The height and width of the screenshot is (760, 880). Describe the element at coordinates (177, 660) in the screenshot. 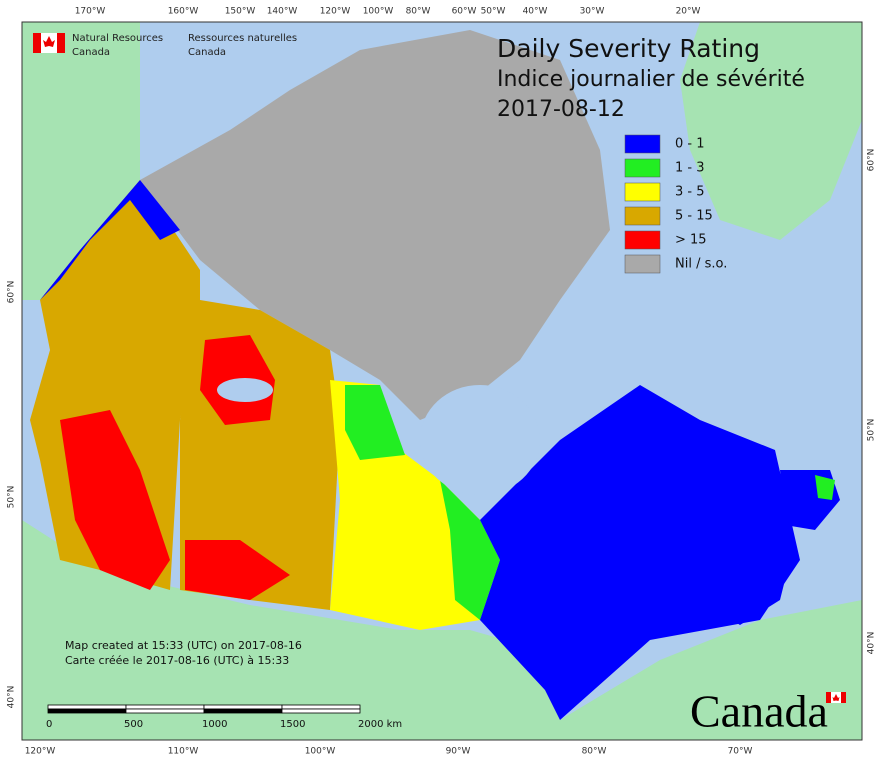

I see `credit-line: Carte créée le 2017-08-16 (UTC) à 15:33` at that location.